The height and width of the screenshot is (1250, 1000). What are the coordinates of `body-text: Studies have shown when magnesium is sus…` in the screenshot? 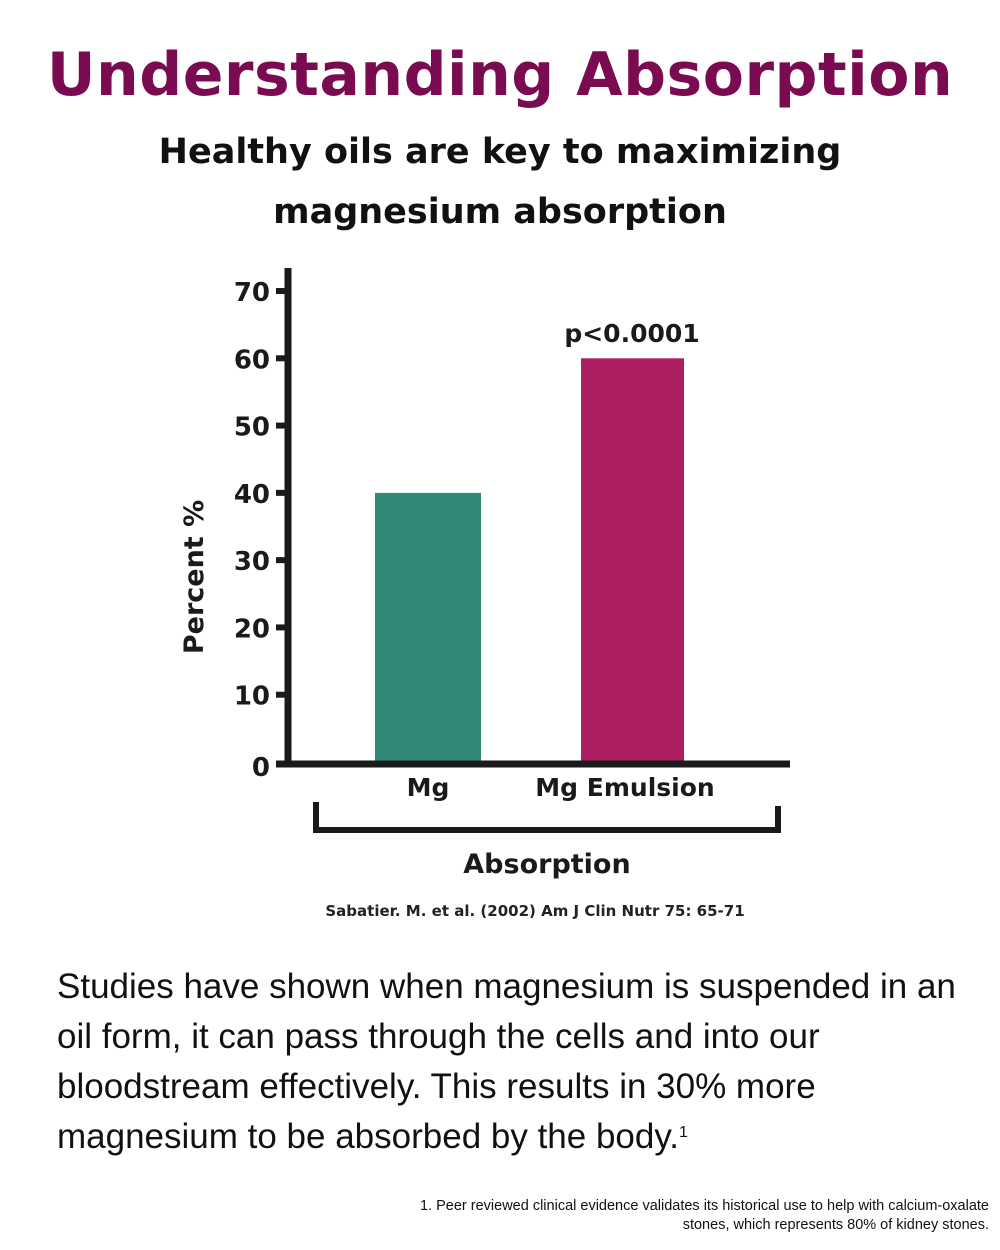 It's located at (506, 1061).